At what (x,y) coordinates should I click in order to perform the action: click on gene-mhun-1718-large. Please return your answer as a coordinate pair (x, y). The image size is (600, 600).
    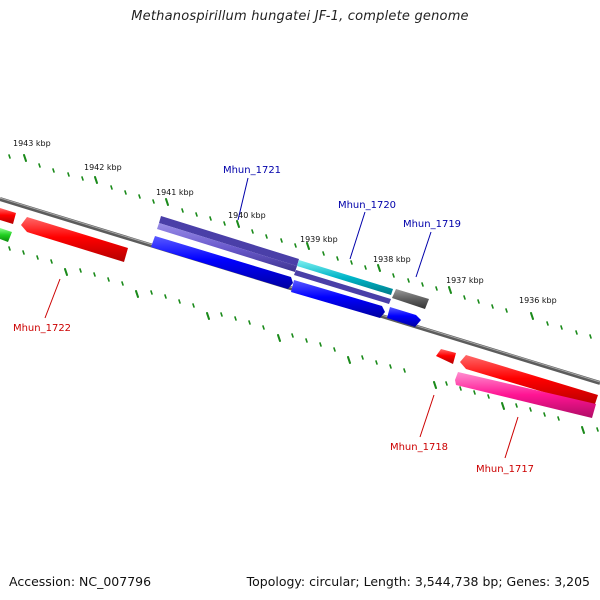
    Looking at the image, I should click on (529, 381).